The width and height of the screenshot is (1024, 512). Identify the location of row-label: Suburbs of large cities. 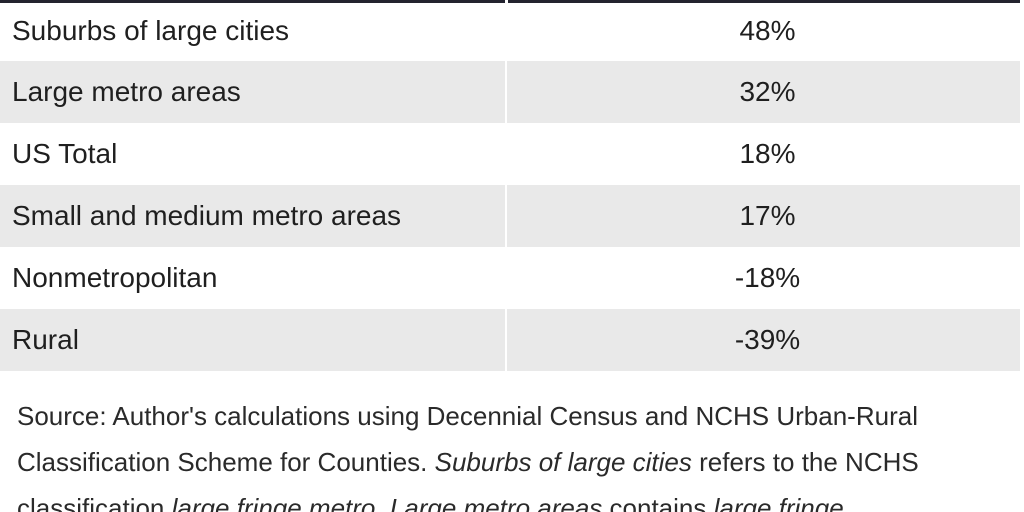
(253, 30).